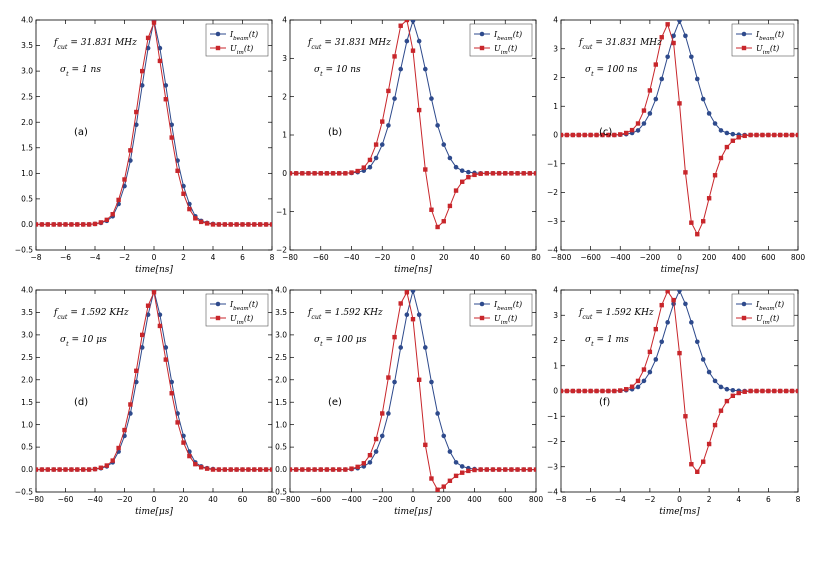 The height and width of the screenshot is (562, 817). What do you see at coordinates (351, 499) in the screenshot?
I see `x-tick-label: −400` at bounding box center [351, 499].